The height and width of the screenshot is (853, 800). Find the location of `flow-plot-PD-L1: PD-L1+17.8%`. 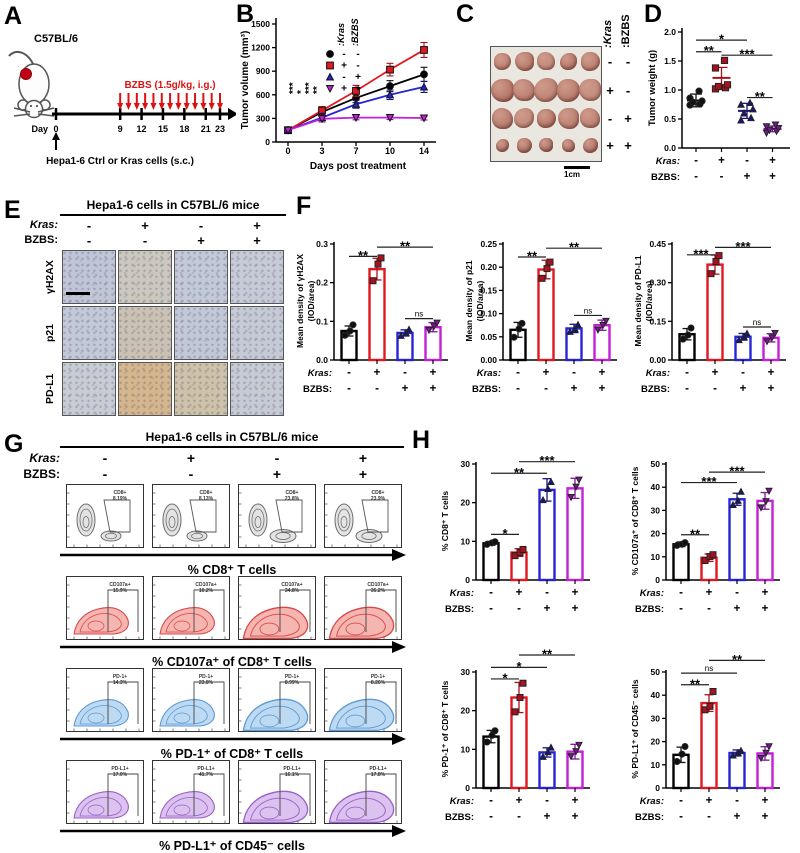

flow-plot-PD-L1: PD-L1+17.8% is located at coordinates (363, 792).